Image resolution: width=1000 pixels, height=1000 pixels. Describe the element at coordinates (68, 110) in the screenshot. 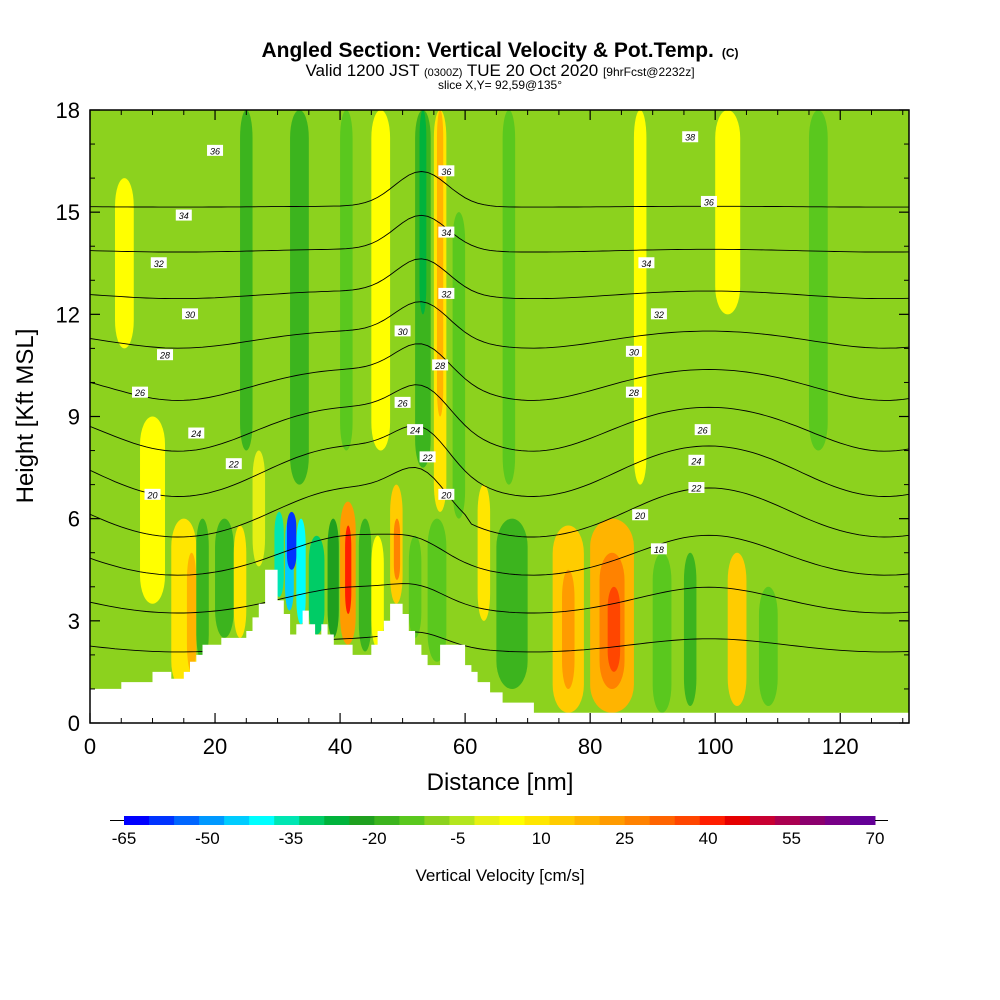

I see `y-tick-label: 18` at that location.